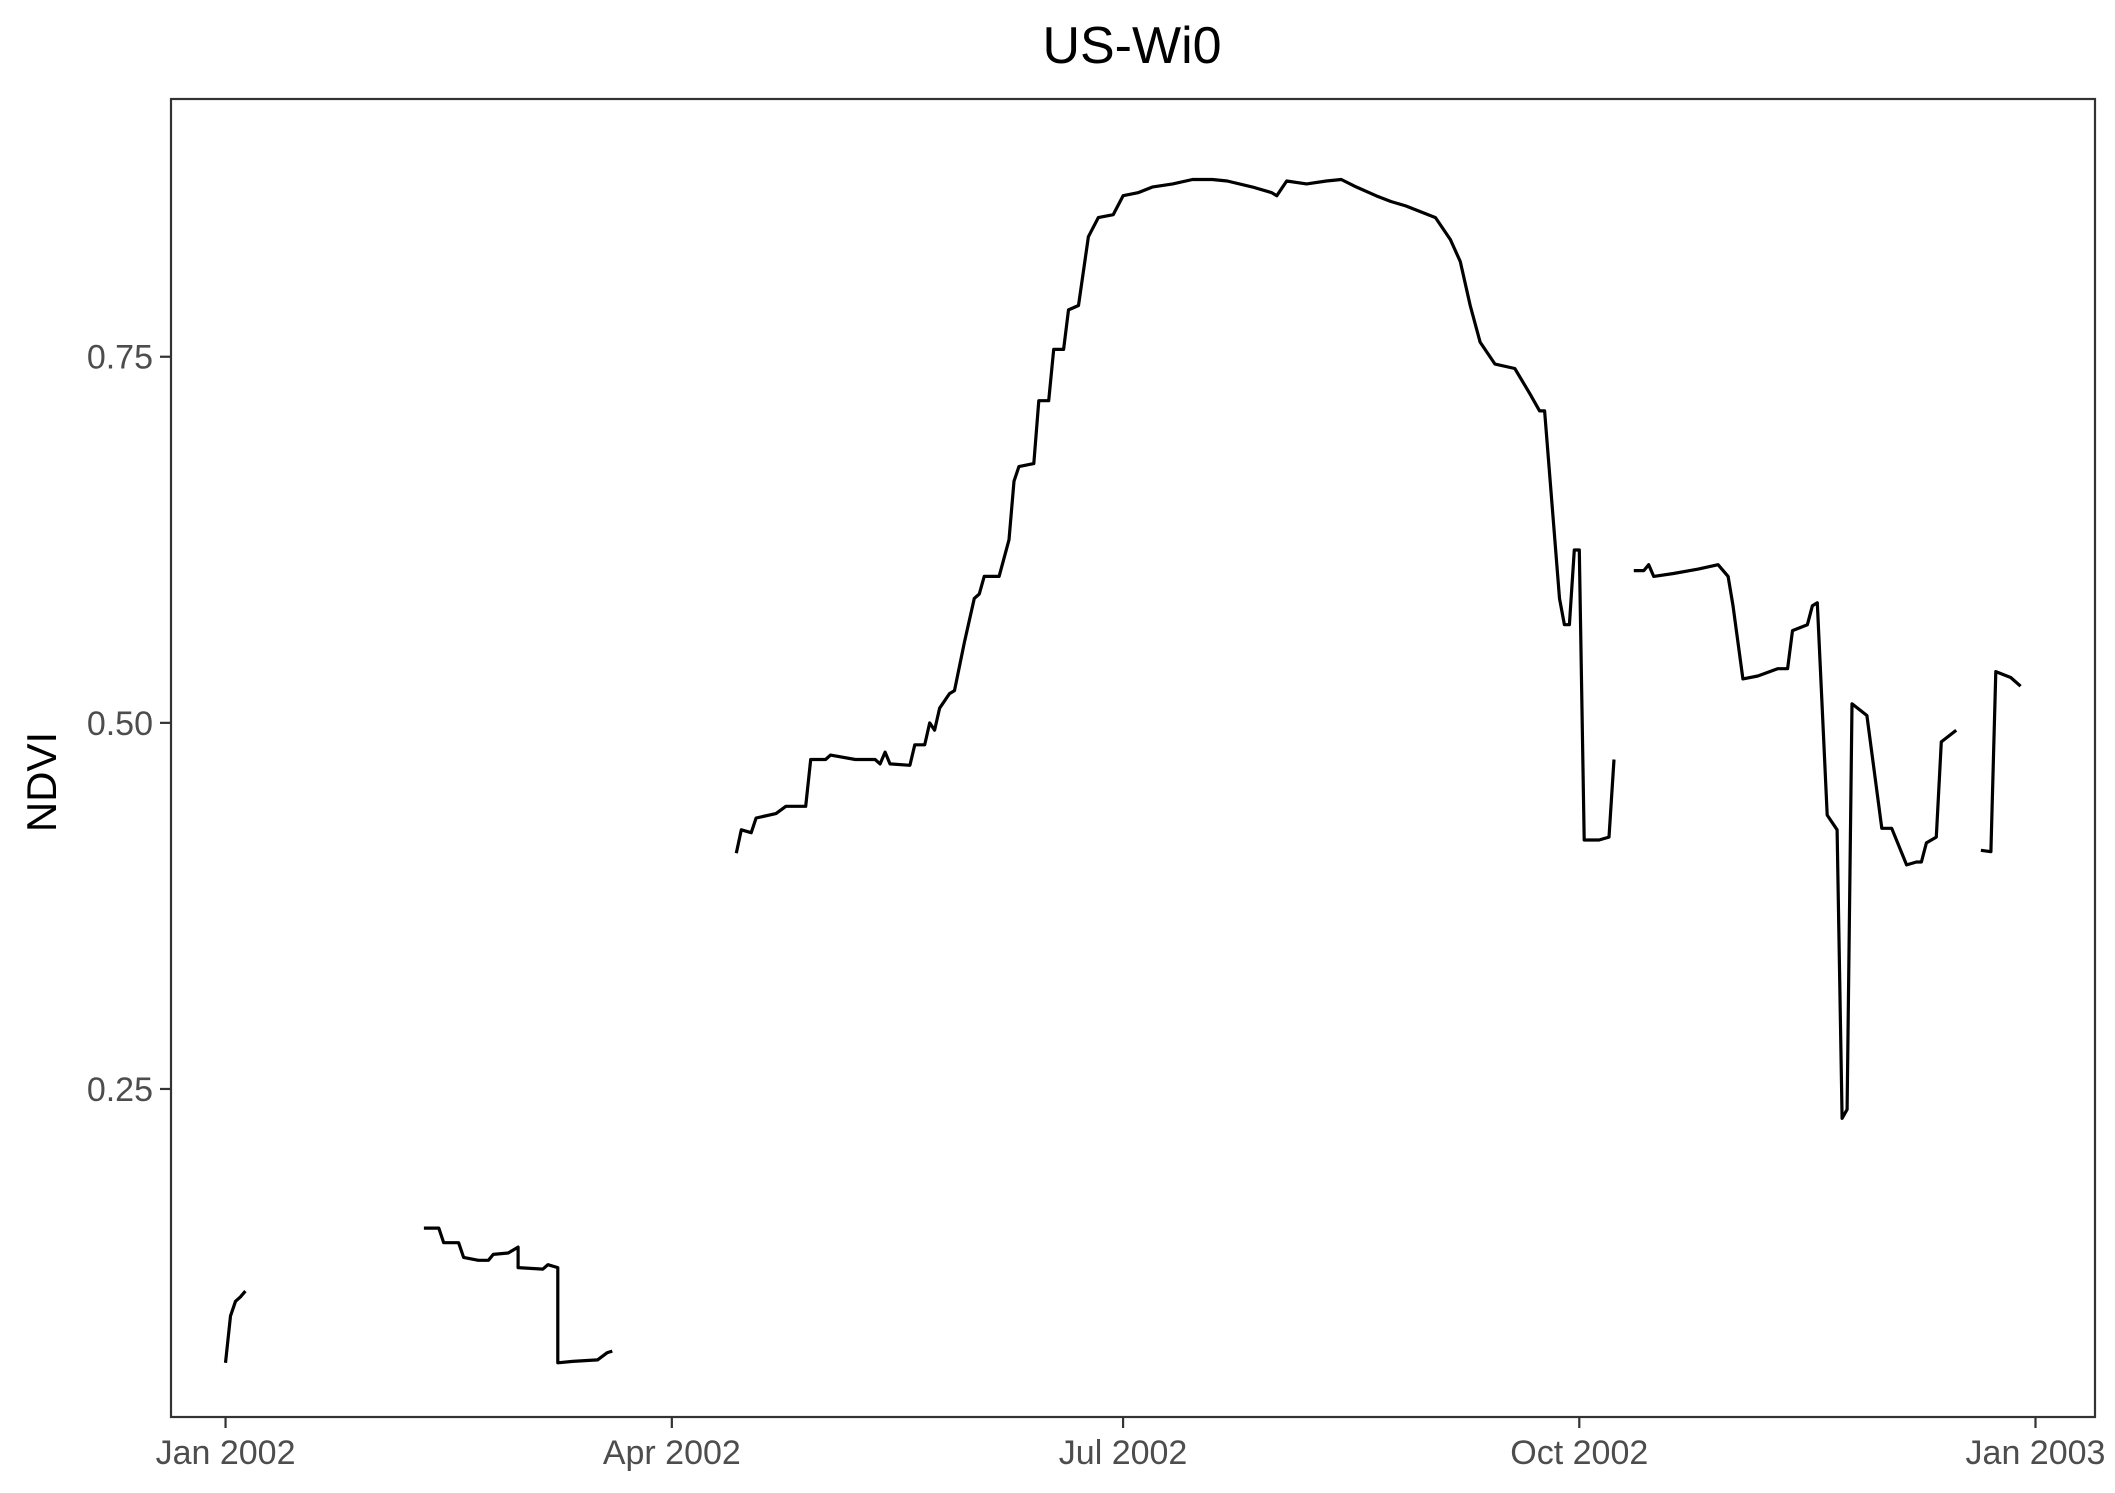 Image resolution: width=2115 pixels, height=1493 pixels. Describe the element at coordinates (226, 1453) in the screenshot. I see `x-tick-label: Jan 2002` at that location.